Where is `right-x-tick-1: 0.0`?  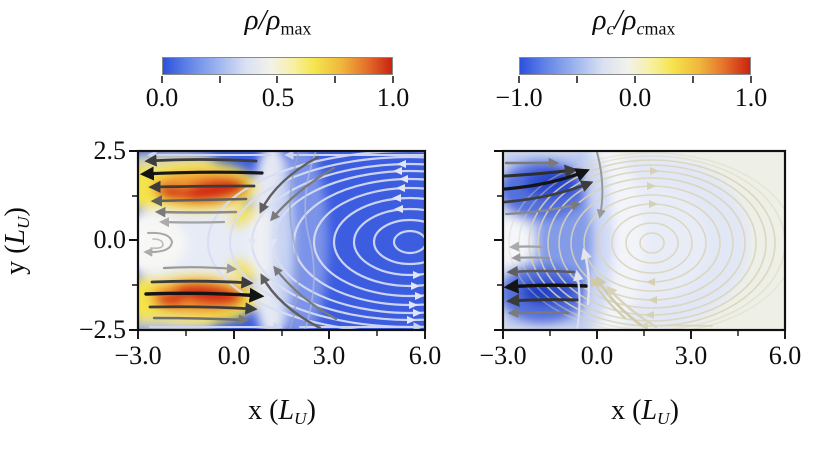
right-x-tick-1: 0.0 is located at coordinates (597, 355).